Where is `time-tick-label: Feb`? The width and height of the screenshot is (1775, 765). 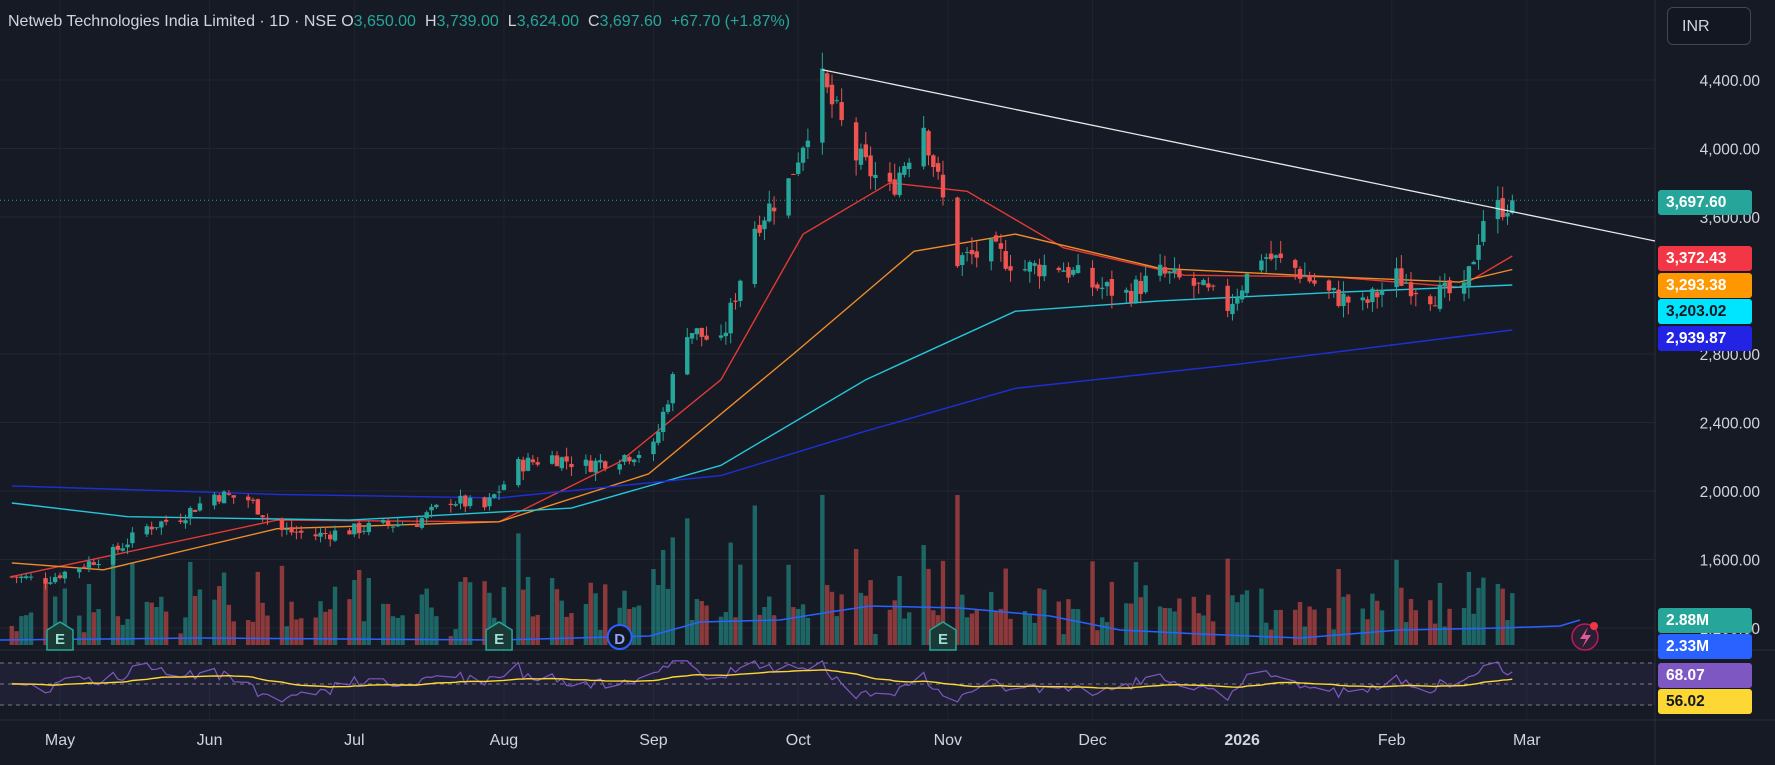
time-tick-label: Feb is located at coordinates (1392, 740).